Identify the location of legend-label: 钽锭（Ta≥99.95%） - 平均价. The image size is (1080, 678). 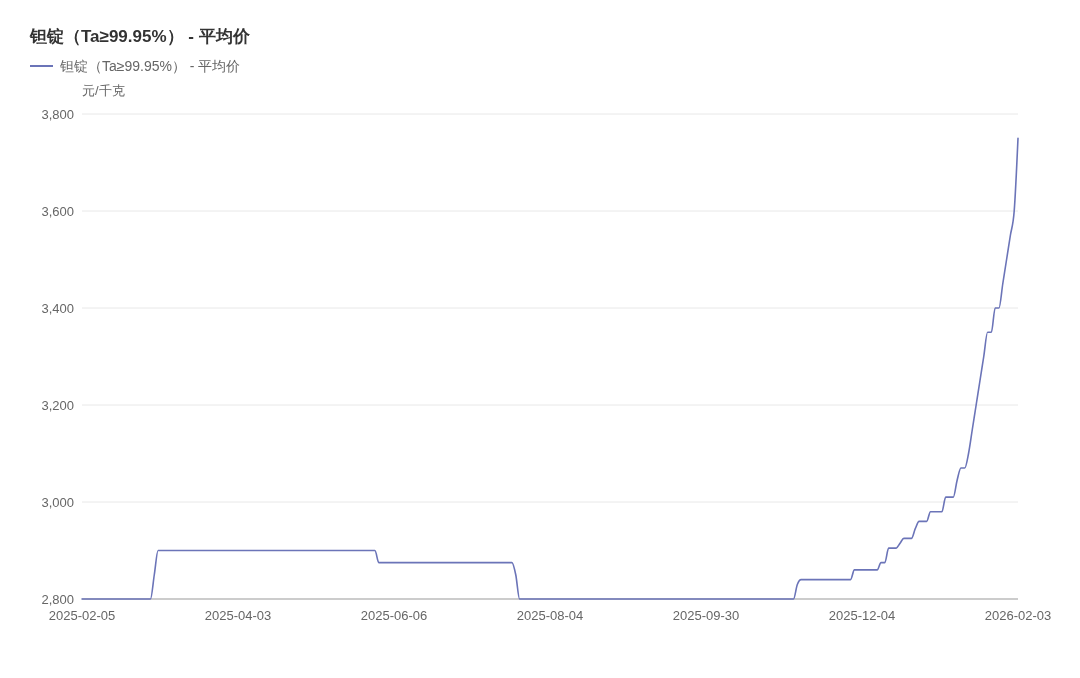
(150, 66).